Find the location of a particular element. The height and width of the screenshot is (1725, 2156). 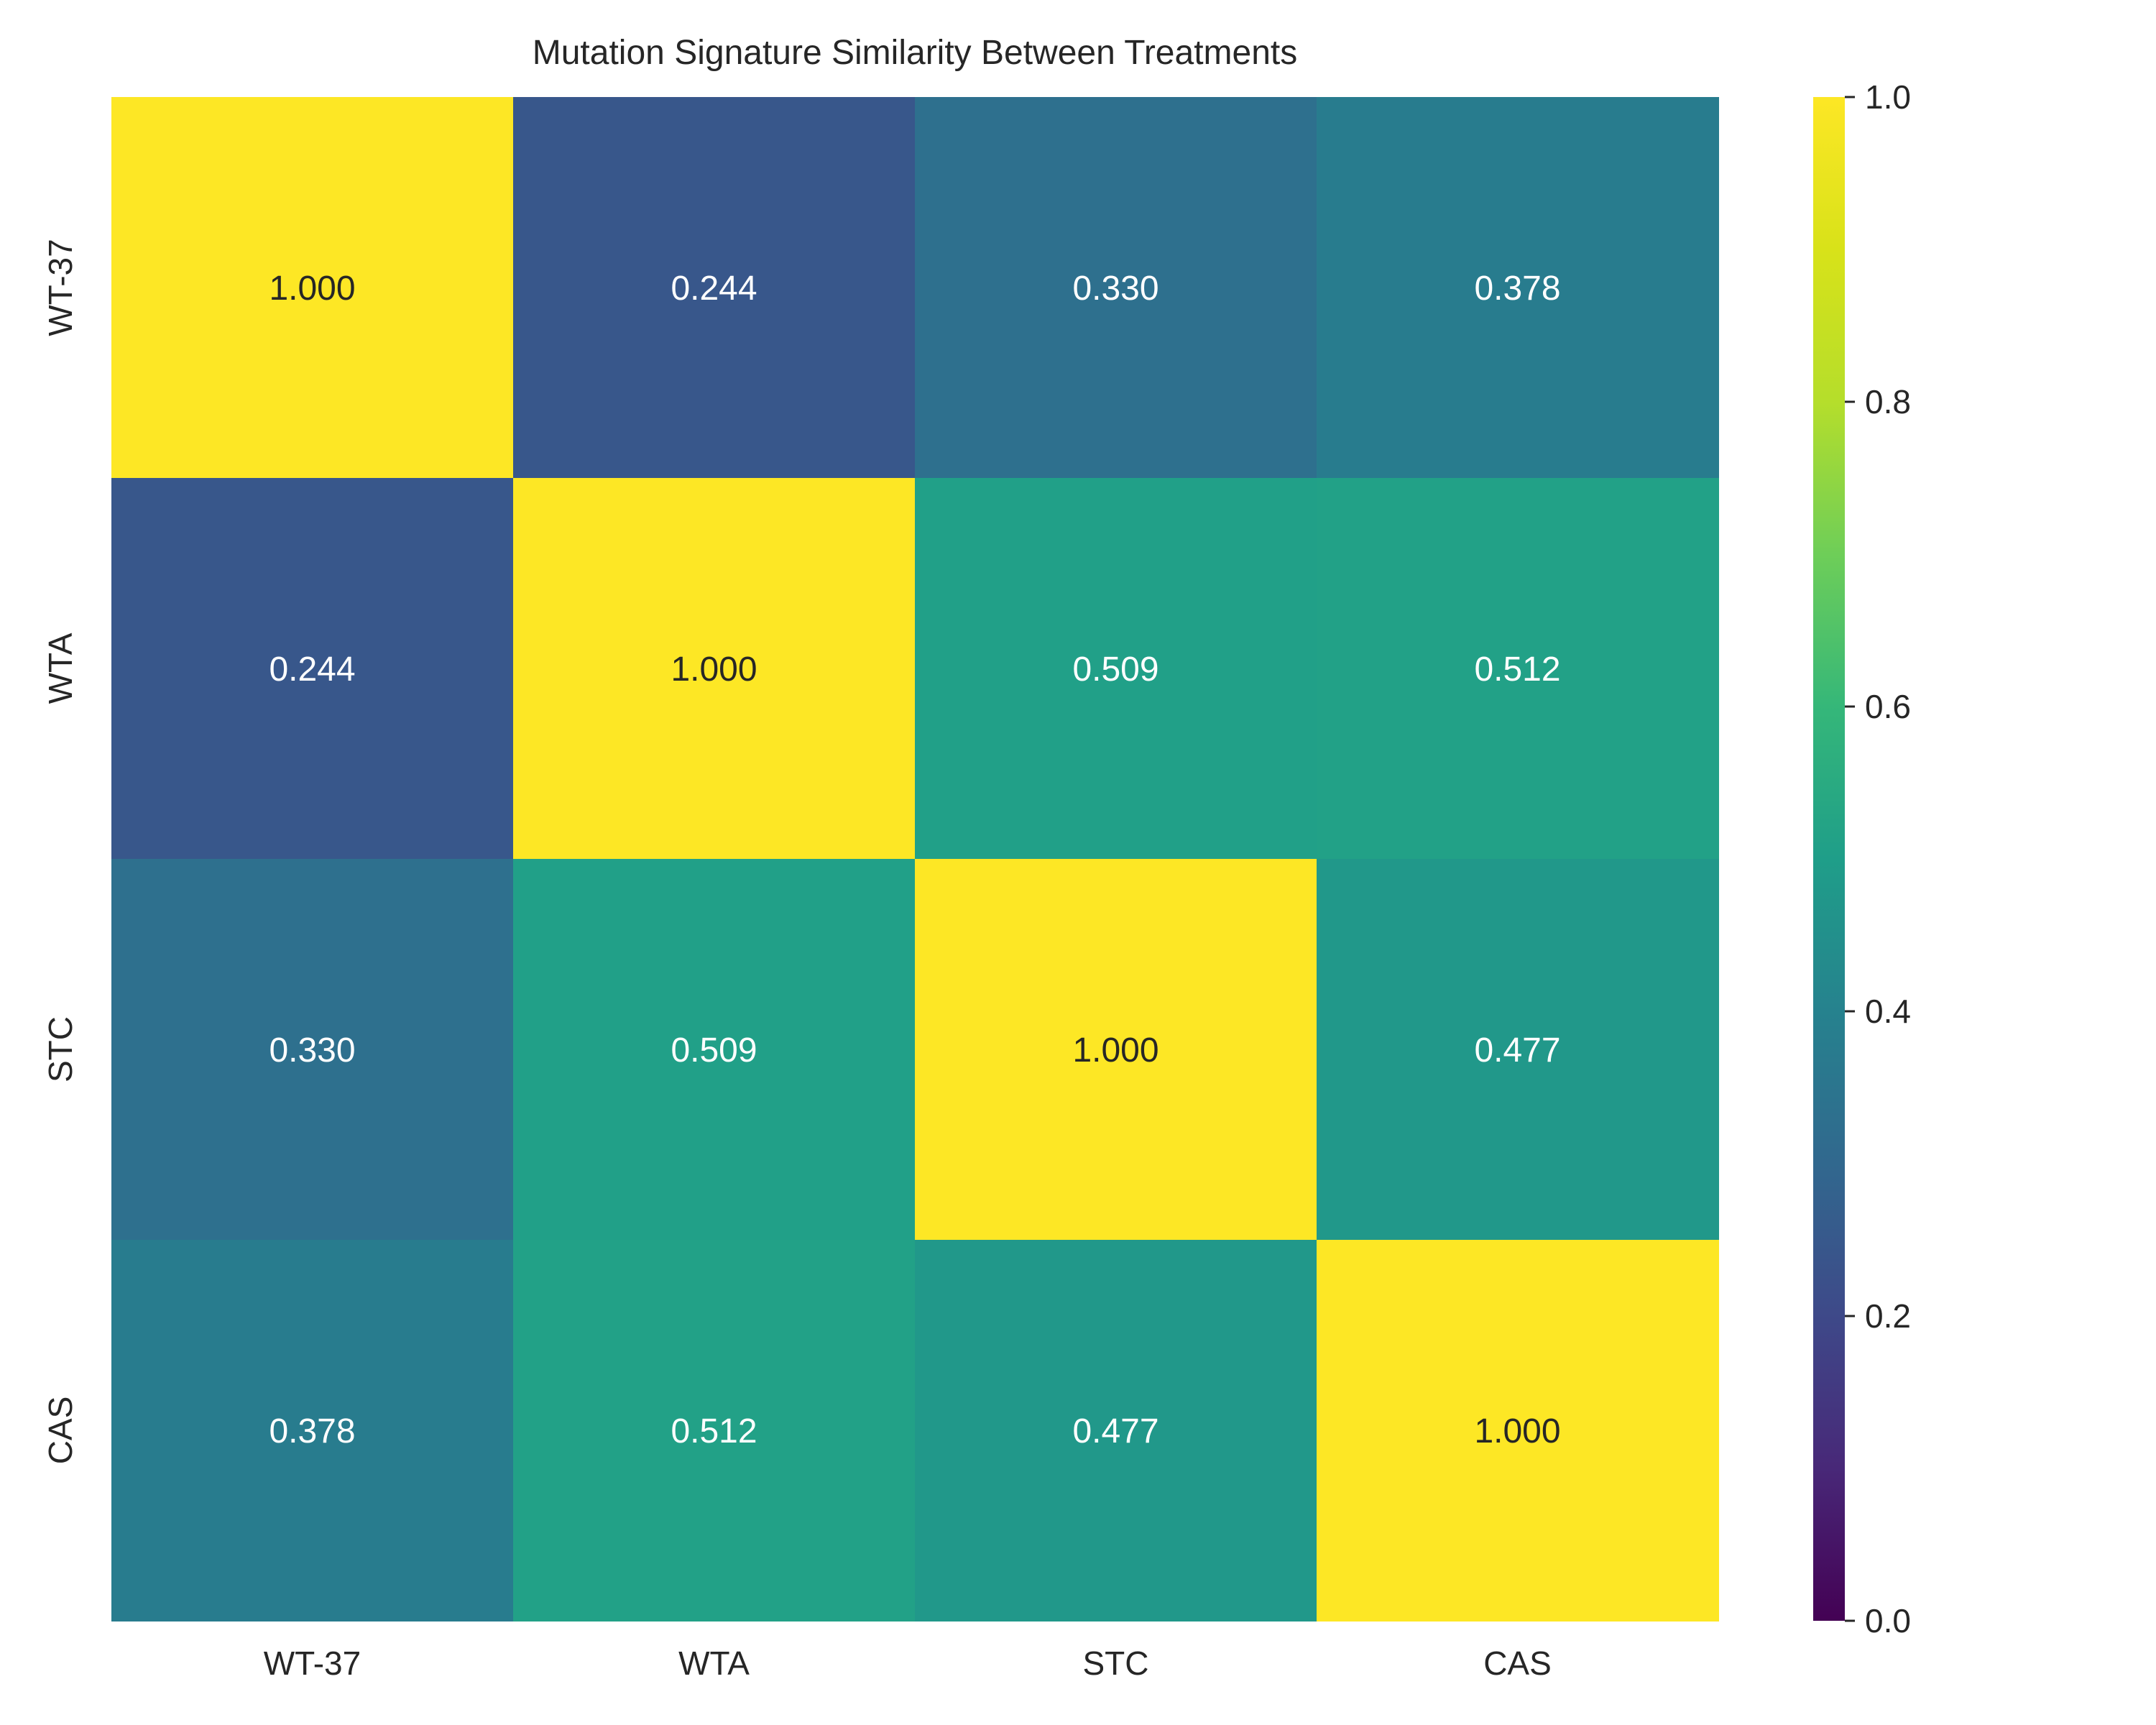

y-axis-ticks: WT-37 WTA STC CAS is located at coordinates (60, 851).